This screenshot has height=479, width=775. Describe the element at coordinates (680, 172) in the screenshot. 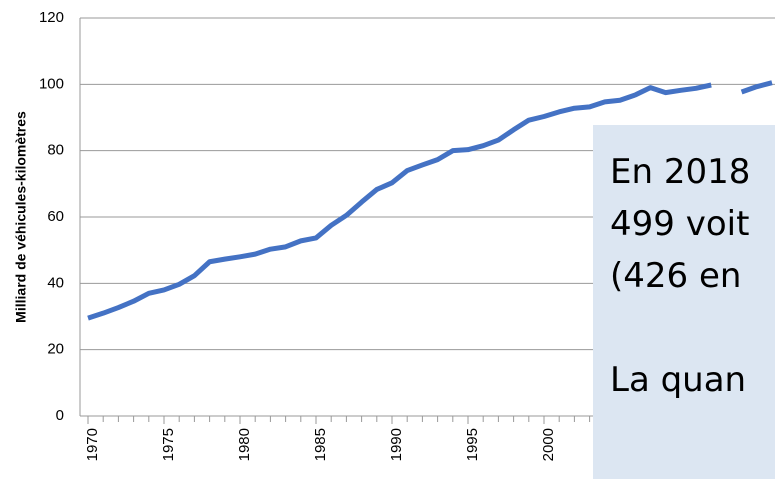

I see `annotation-text: En 2018` at that location.